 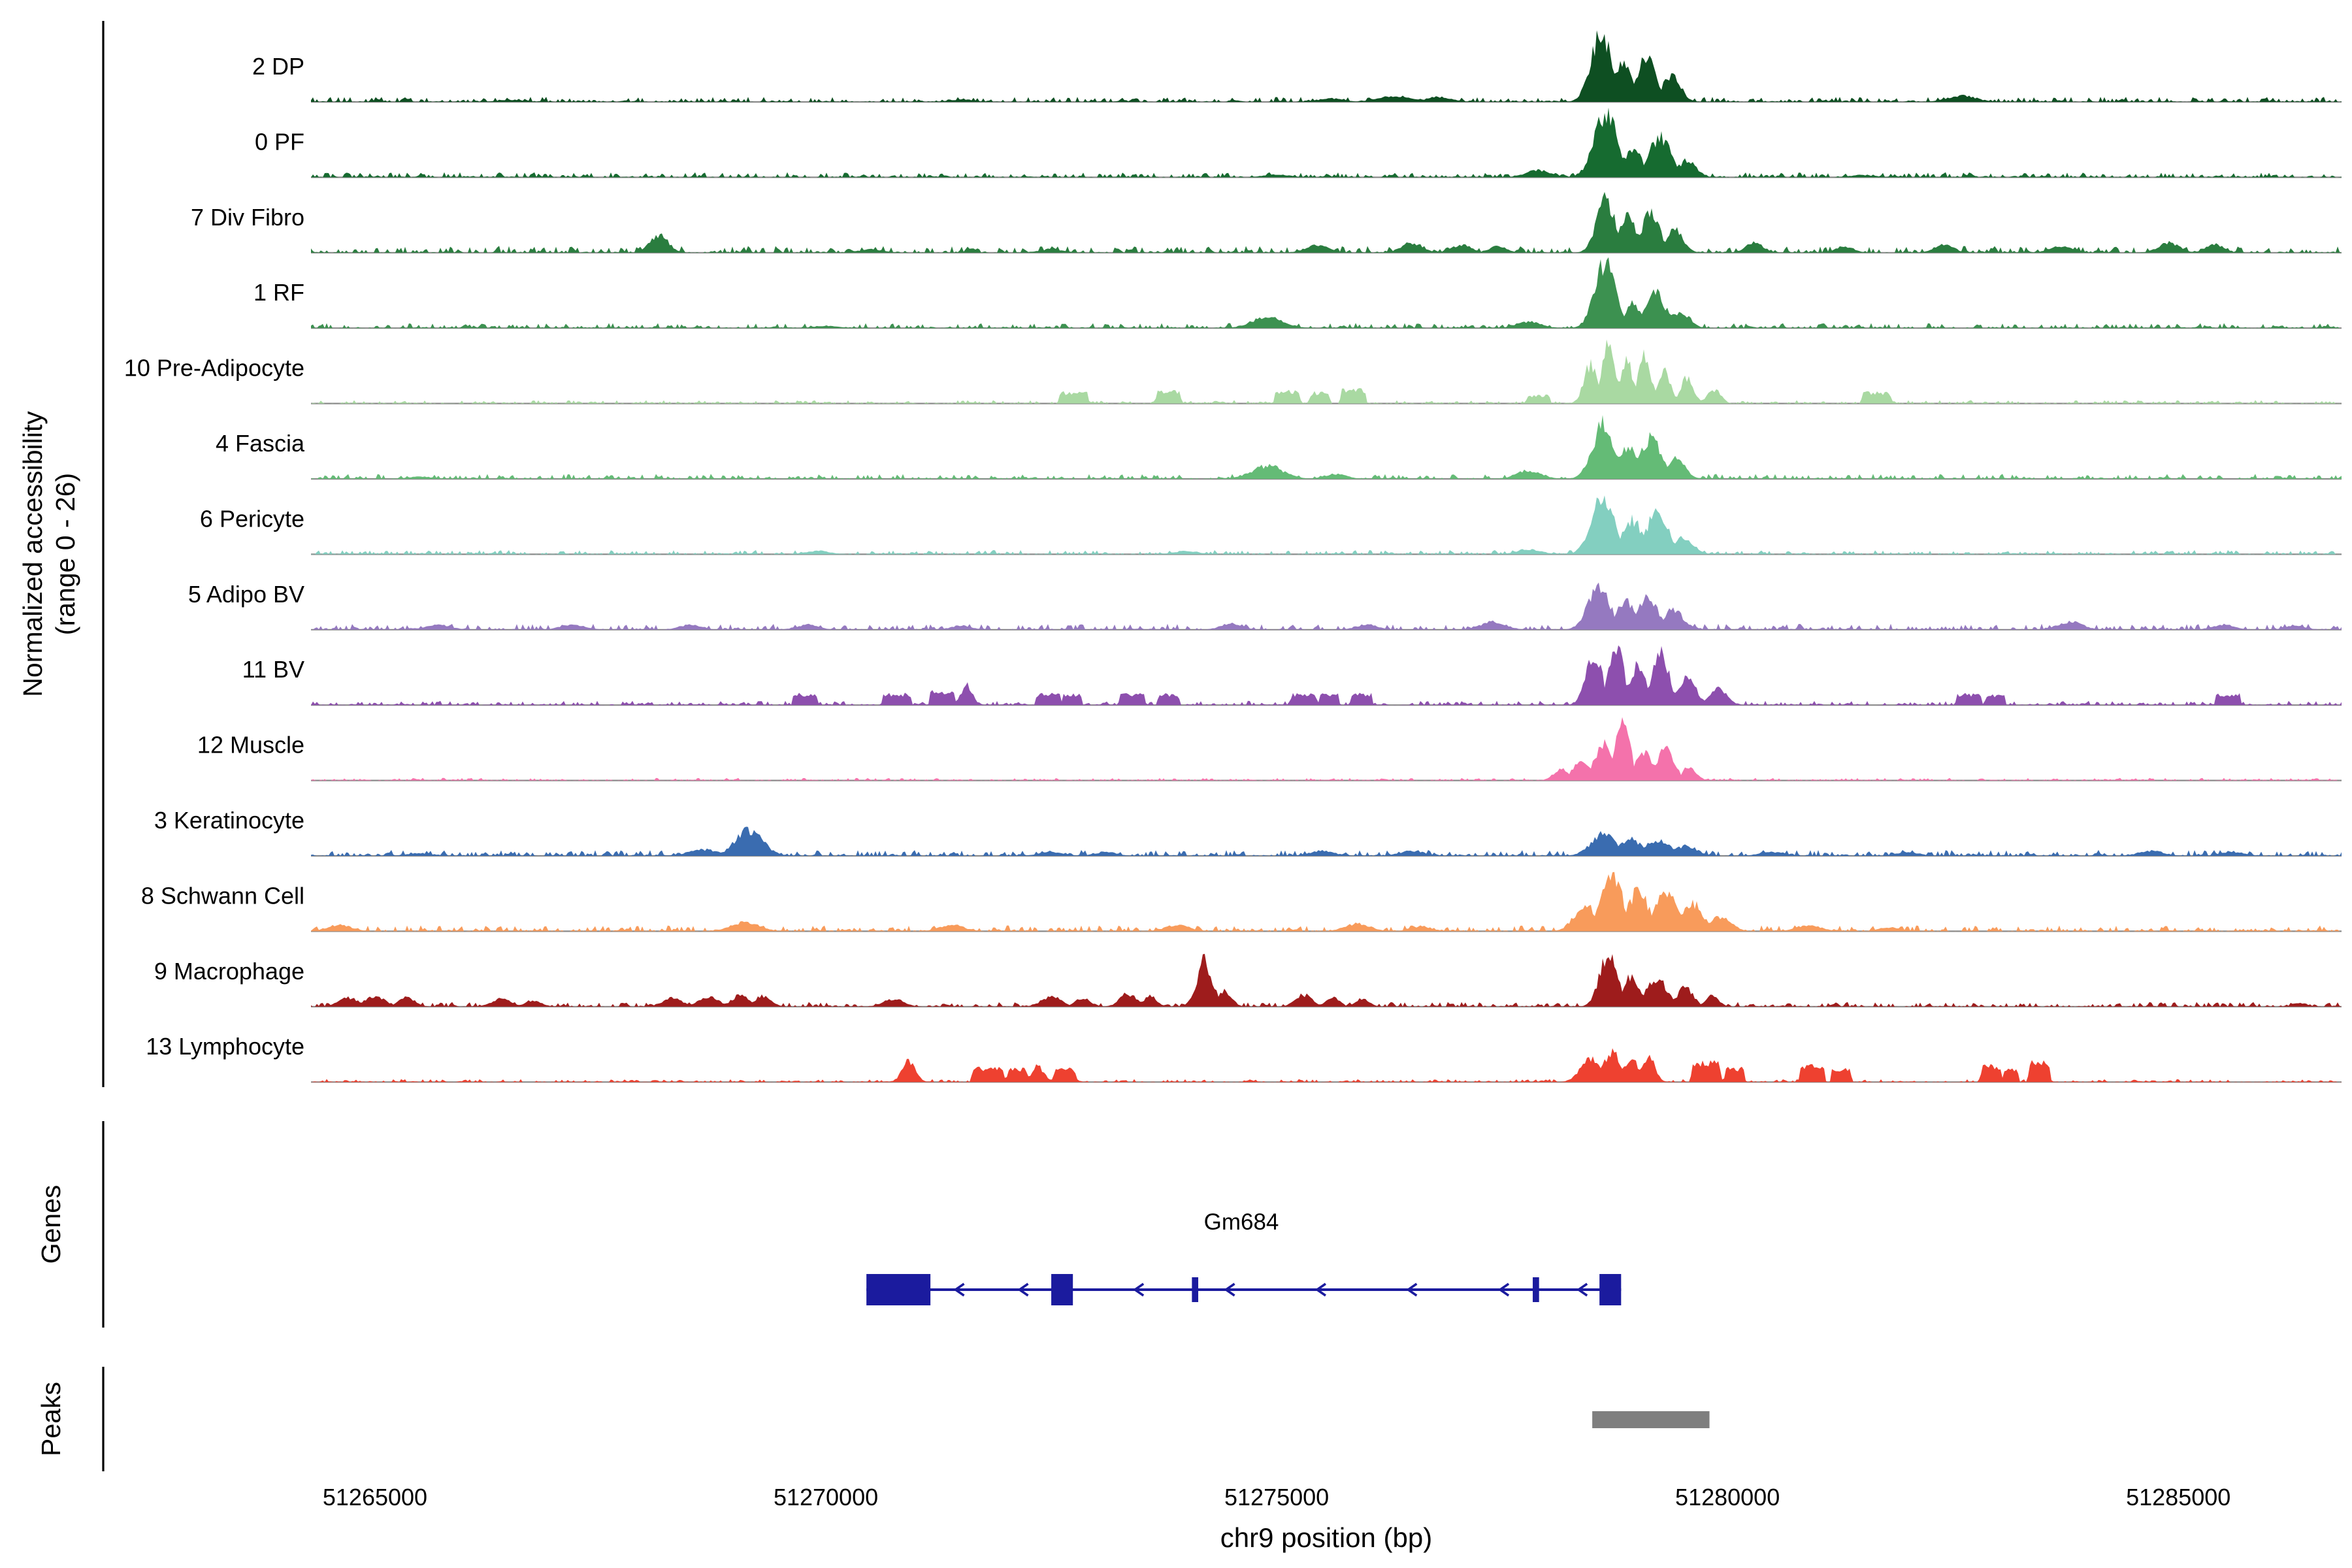 I want to click on gene-name-label: Gm684, so click(x=1241, y=1222).